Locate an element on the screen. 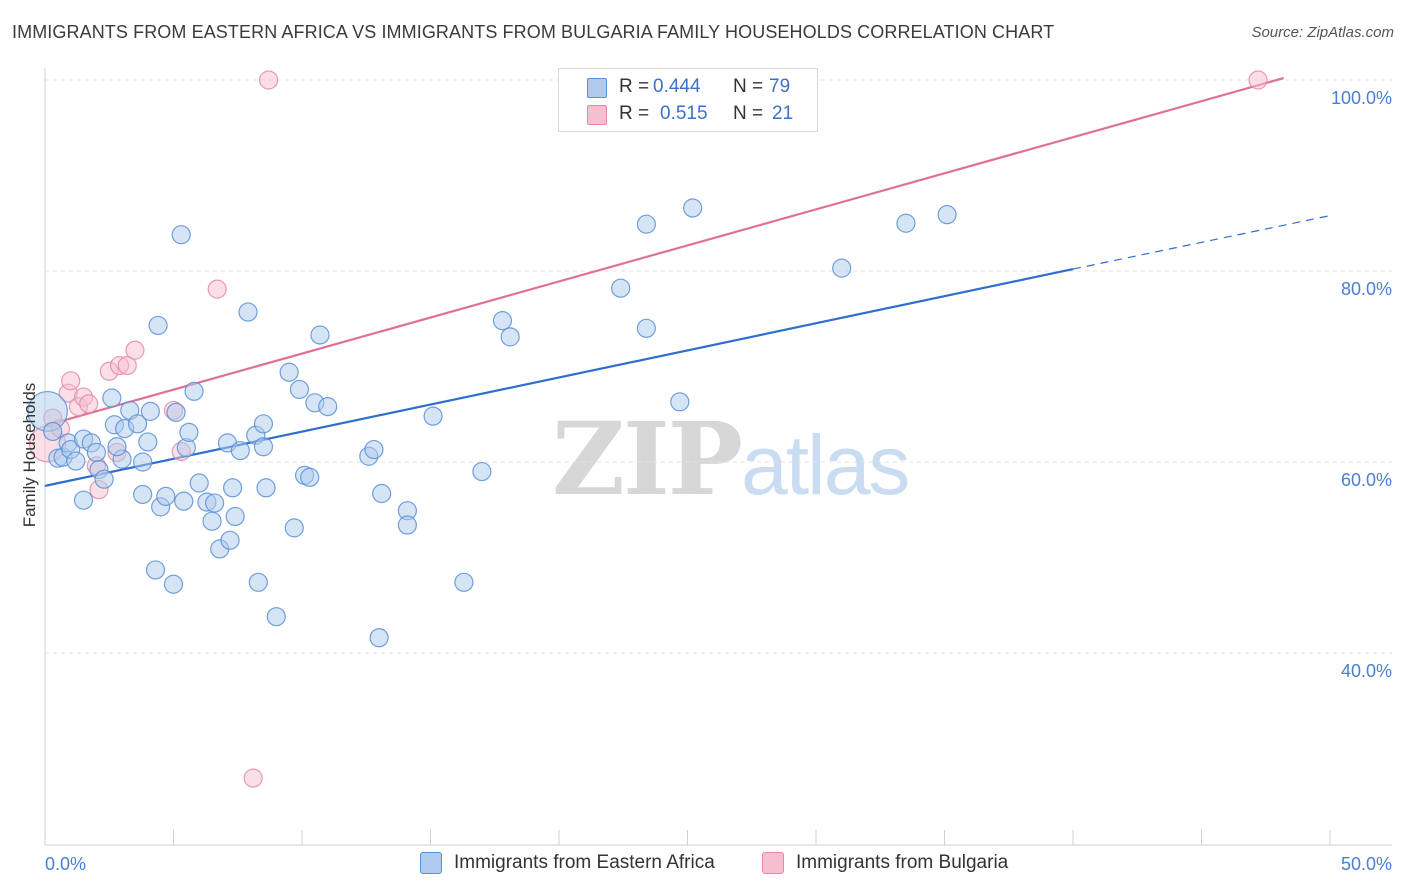  legend-label-bulgaria: Immigrants from Bulgaria is located at coordinates (902, 862).